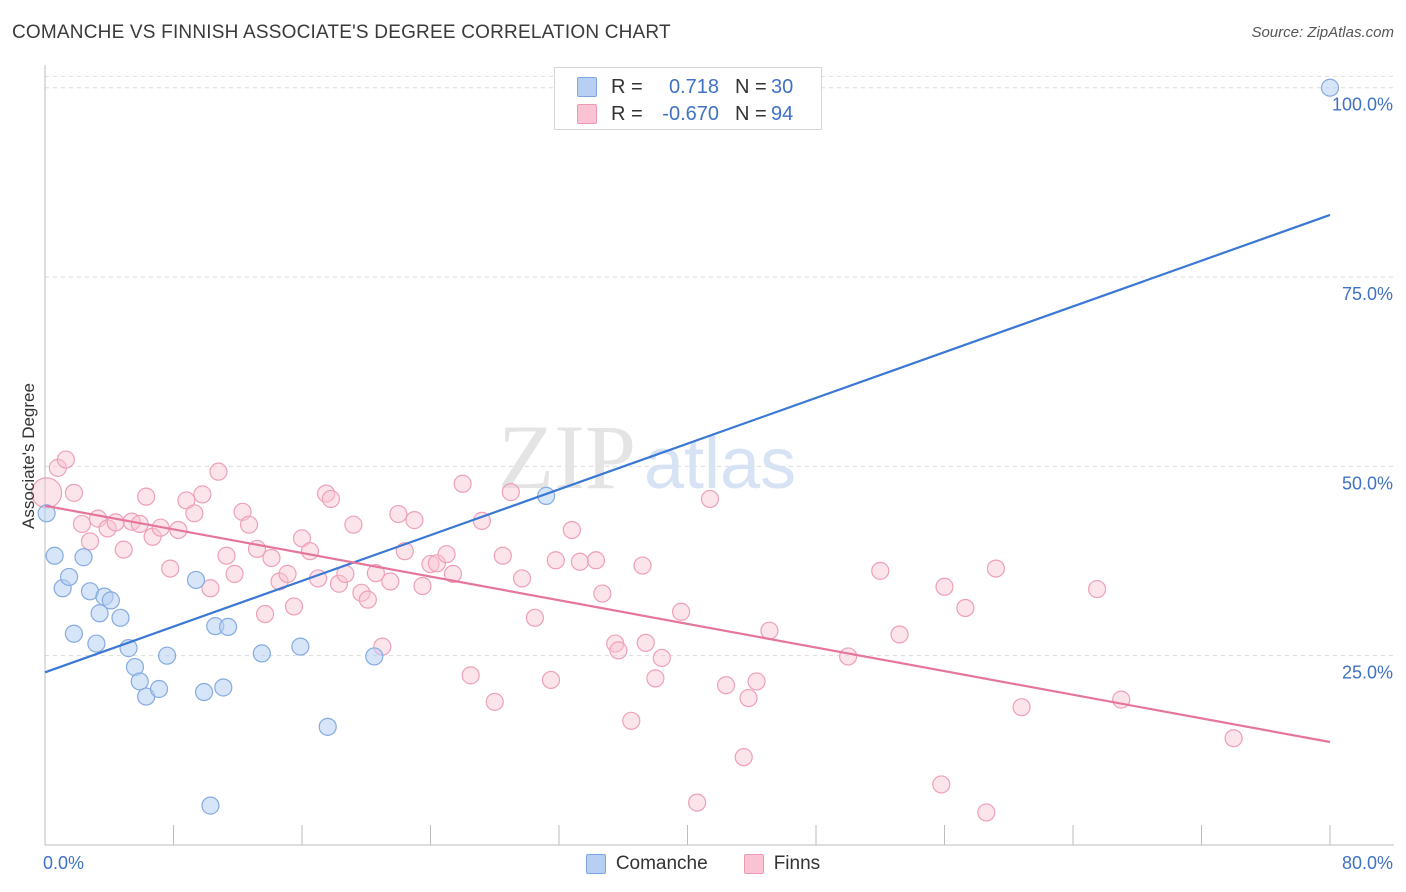 This screenshot has width=1406, height=892. What do you see at coordinates (1367, 294) in the screenshot?
I see `y-tick-label: 75.0%` at bounding box center [1367, 294].